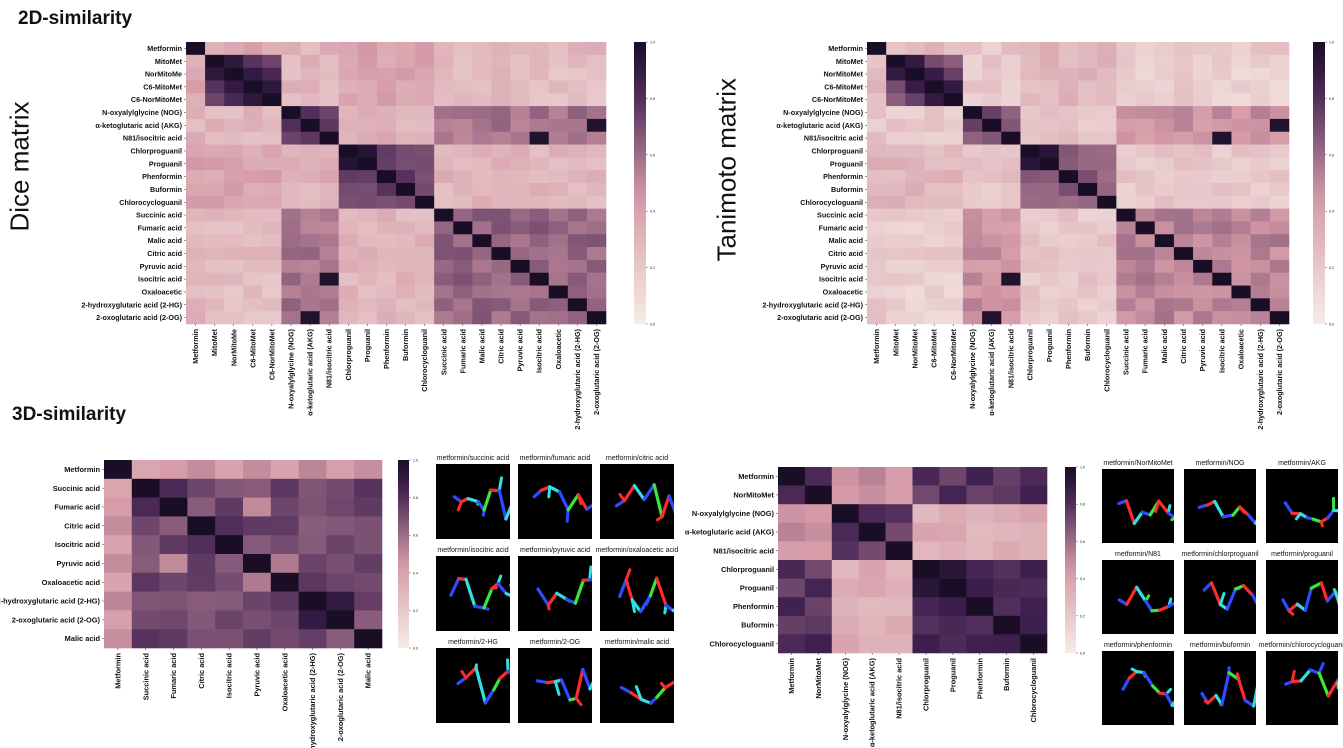  Describe the element at coordinates (652, 212) in the screenshot. I see `colorbar-tick: 0.4` at that location.